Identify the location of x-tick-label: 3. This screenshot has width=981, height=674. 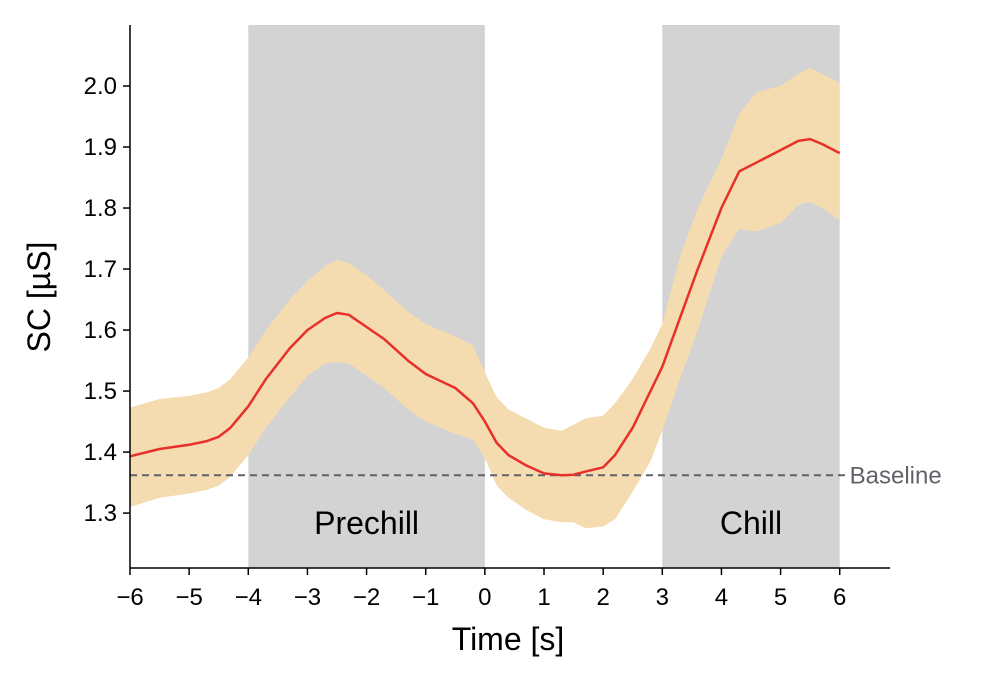
(662, 597).